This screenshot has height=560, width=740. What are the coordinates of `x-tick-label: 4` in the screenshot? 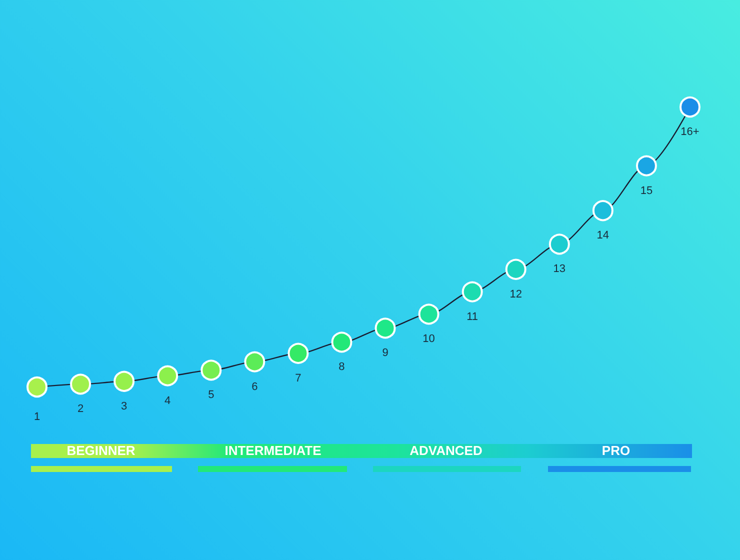 It's located at (167, 400).